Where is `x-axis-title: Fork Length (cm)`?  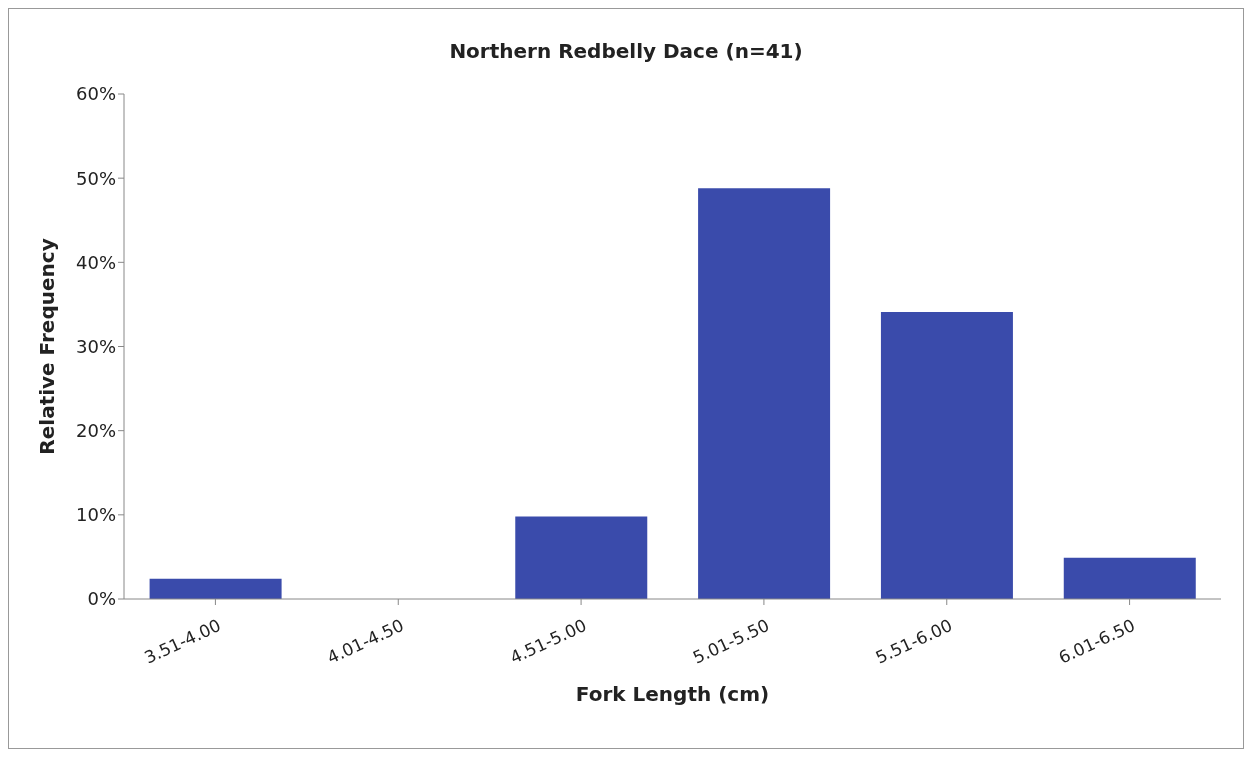 x-axis-title: Fork Length (cm) is located at coordinates (672, 694).